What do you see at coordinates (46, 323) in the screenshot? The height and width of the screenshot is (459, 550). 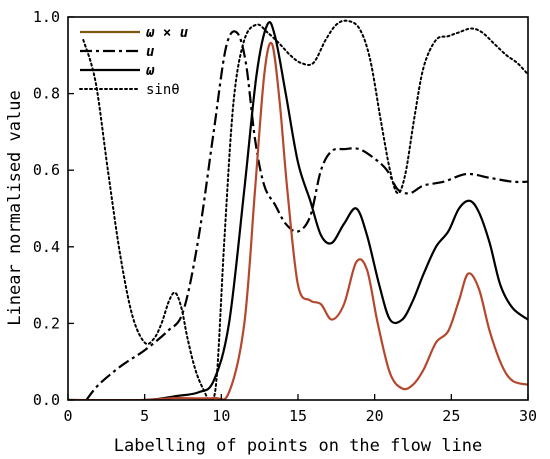 I see `y-tick-label: 0.2` at bounding box center [46, 323].